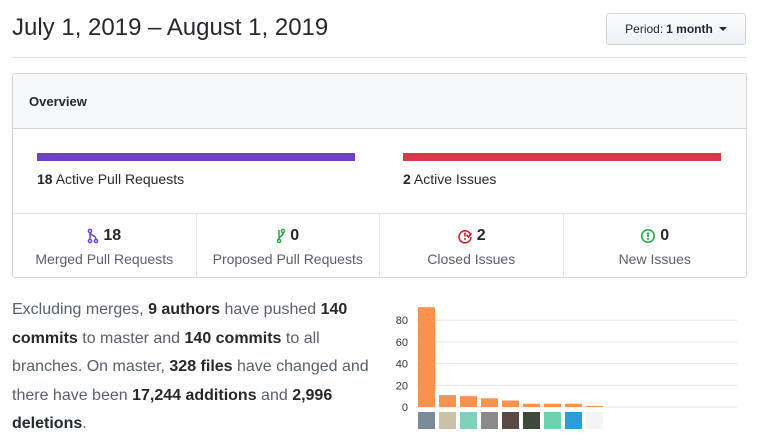 The height and width of the screenshot is (445, 781). What do you see at coordinates (472, 246) in the screenshot?
I see `stat-closed-issues: 2 Closed Issues` at bounding box center [472, 246].